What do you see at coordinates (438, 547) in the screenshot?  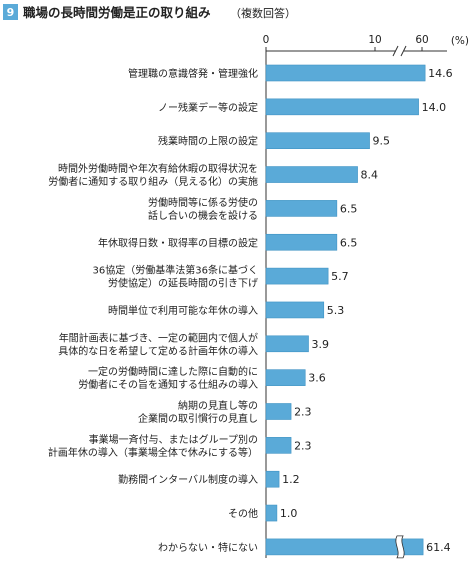 I see `value-label: 61.4` at bounding box center [438, 547].